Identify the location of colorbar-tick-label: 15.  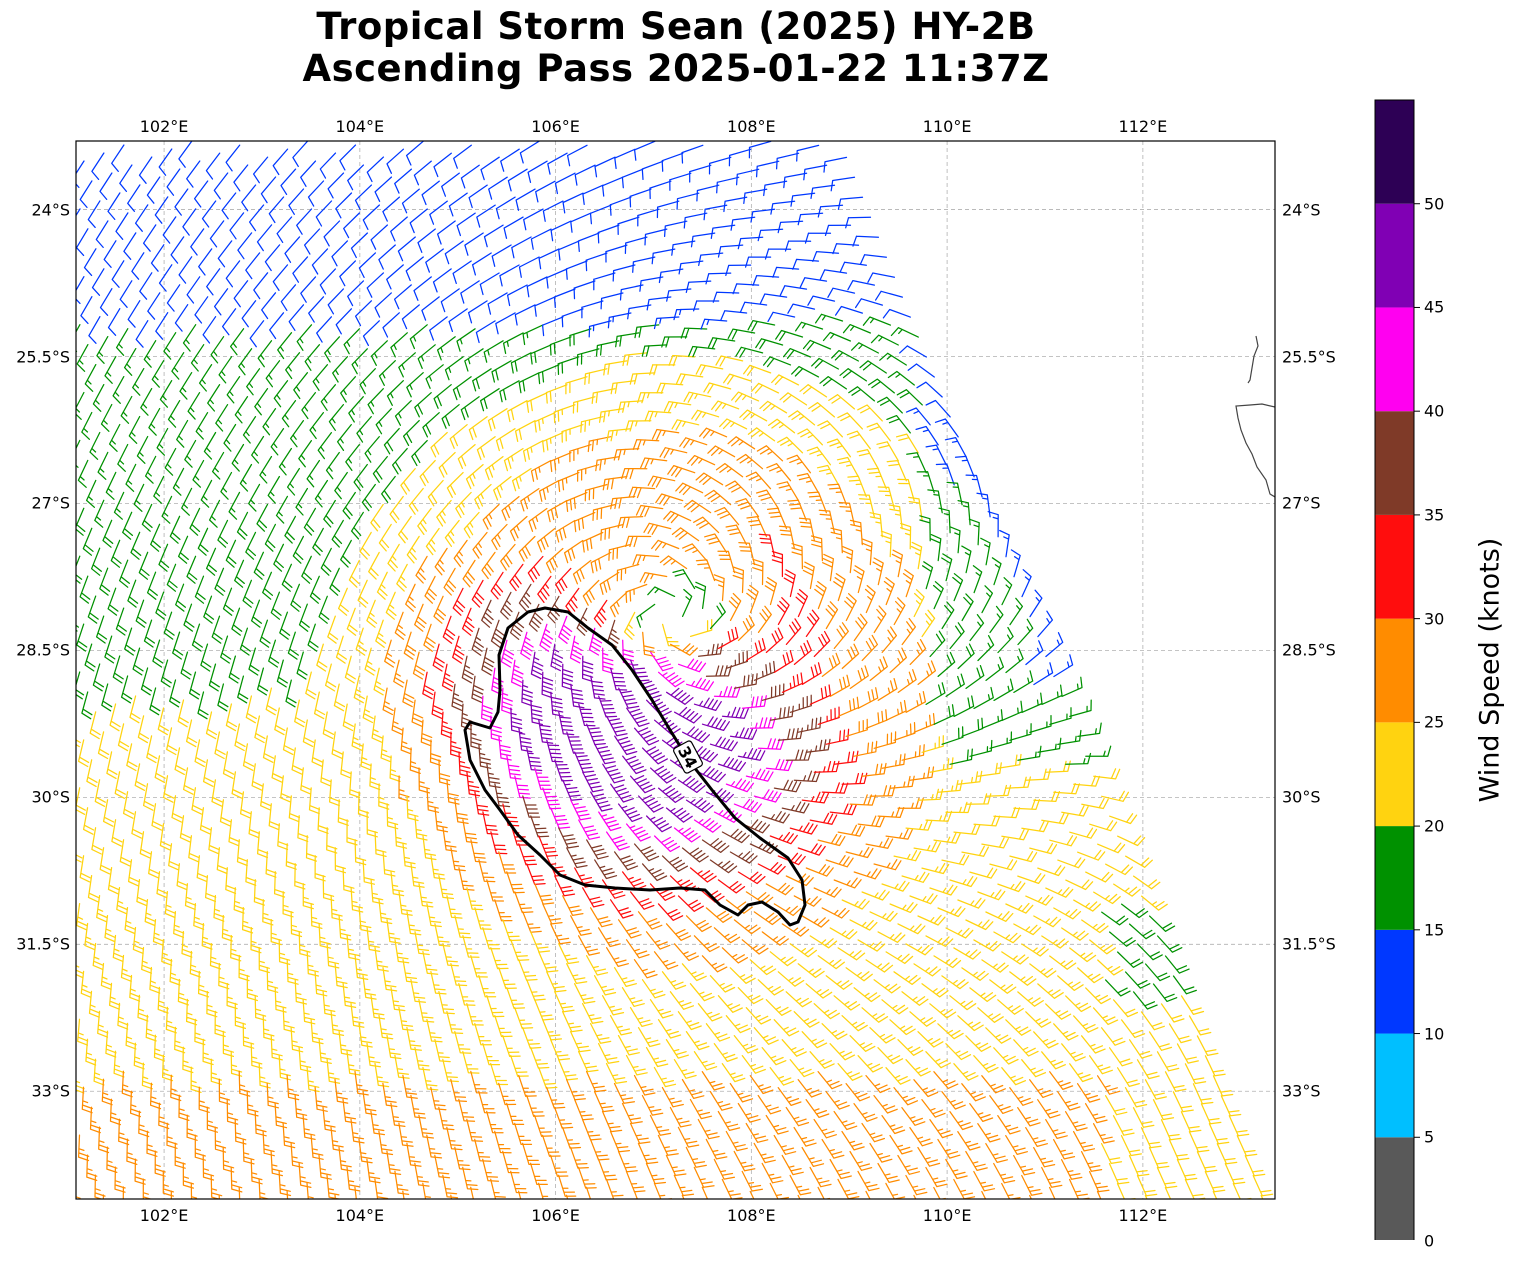
(1434, 930).